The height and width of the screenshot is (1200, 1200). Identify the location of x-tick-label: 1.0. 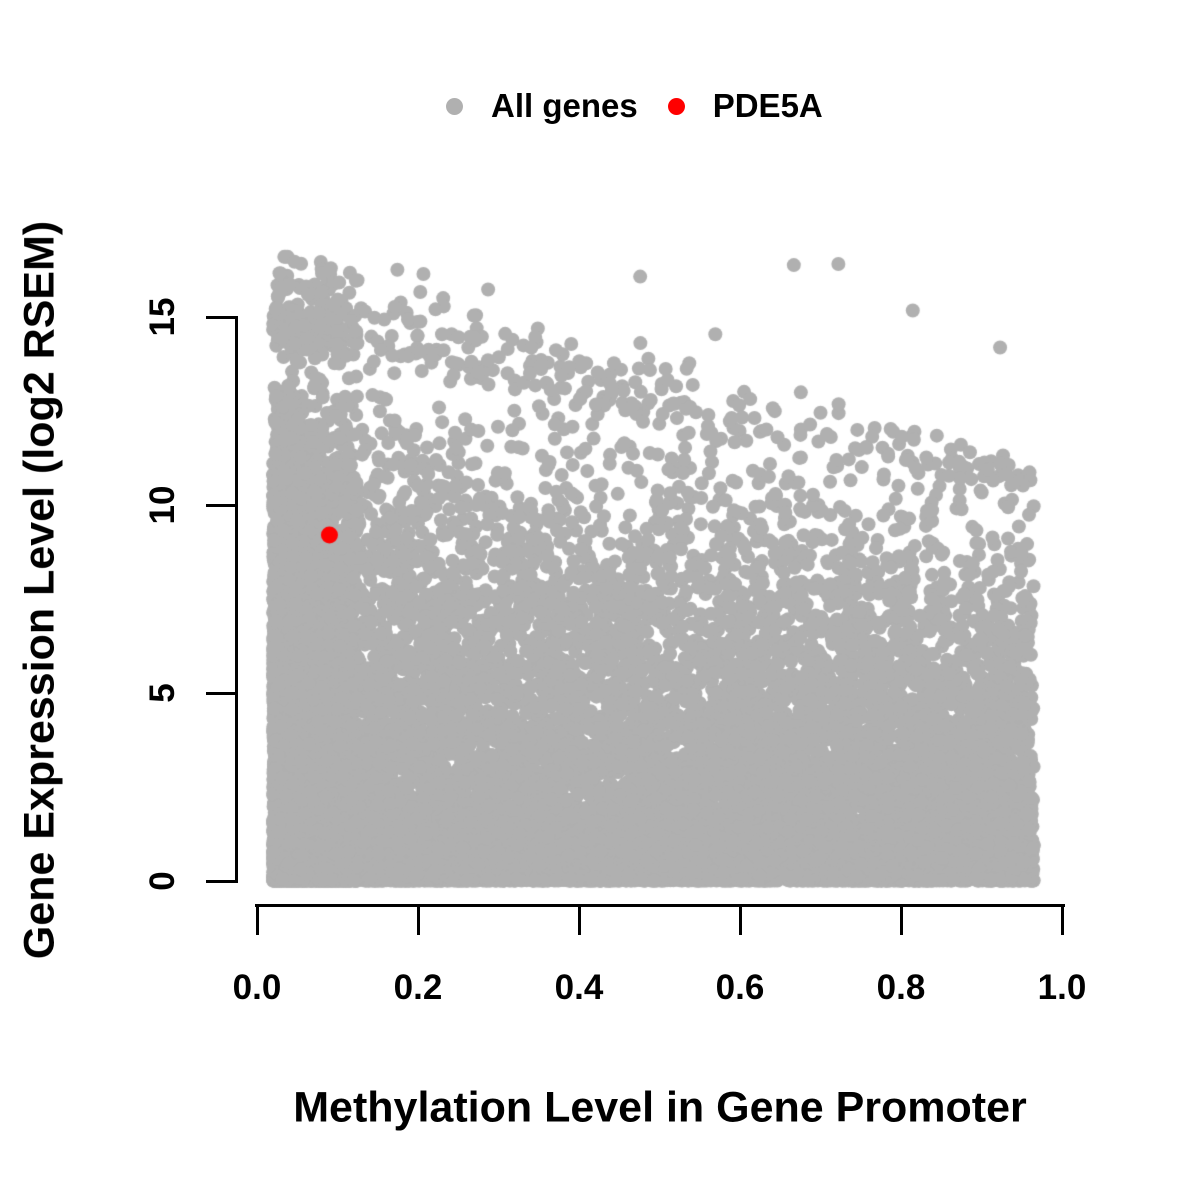
(1062, 987).